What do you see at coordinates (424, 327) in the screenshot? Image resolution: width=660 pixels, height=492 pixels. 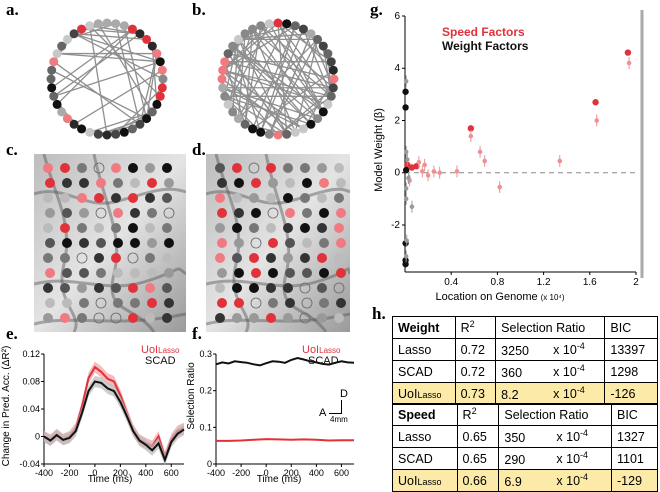 I see `table-header-cell: Weight` at bounding box center [424, 327].